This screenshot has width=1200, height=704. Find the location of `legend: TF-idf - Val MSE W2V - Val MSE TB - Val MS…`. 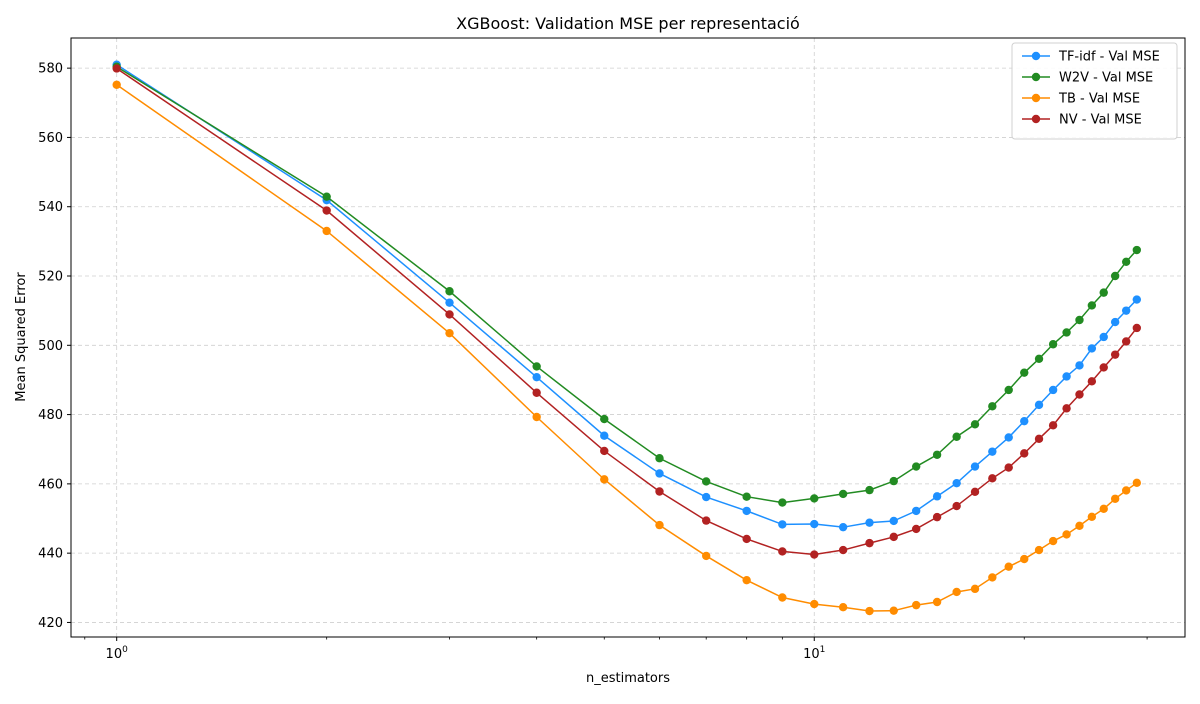

legend: TF-idf - Val MSE W2V - Val MSE TB - Val MS… is located at coordinates (1094, 91).